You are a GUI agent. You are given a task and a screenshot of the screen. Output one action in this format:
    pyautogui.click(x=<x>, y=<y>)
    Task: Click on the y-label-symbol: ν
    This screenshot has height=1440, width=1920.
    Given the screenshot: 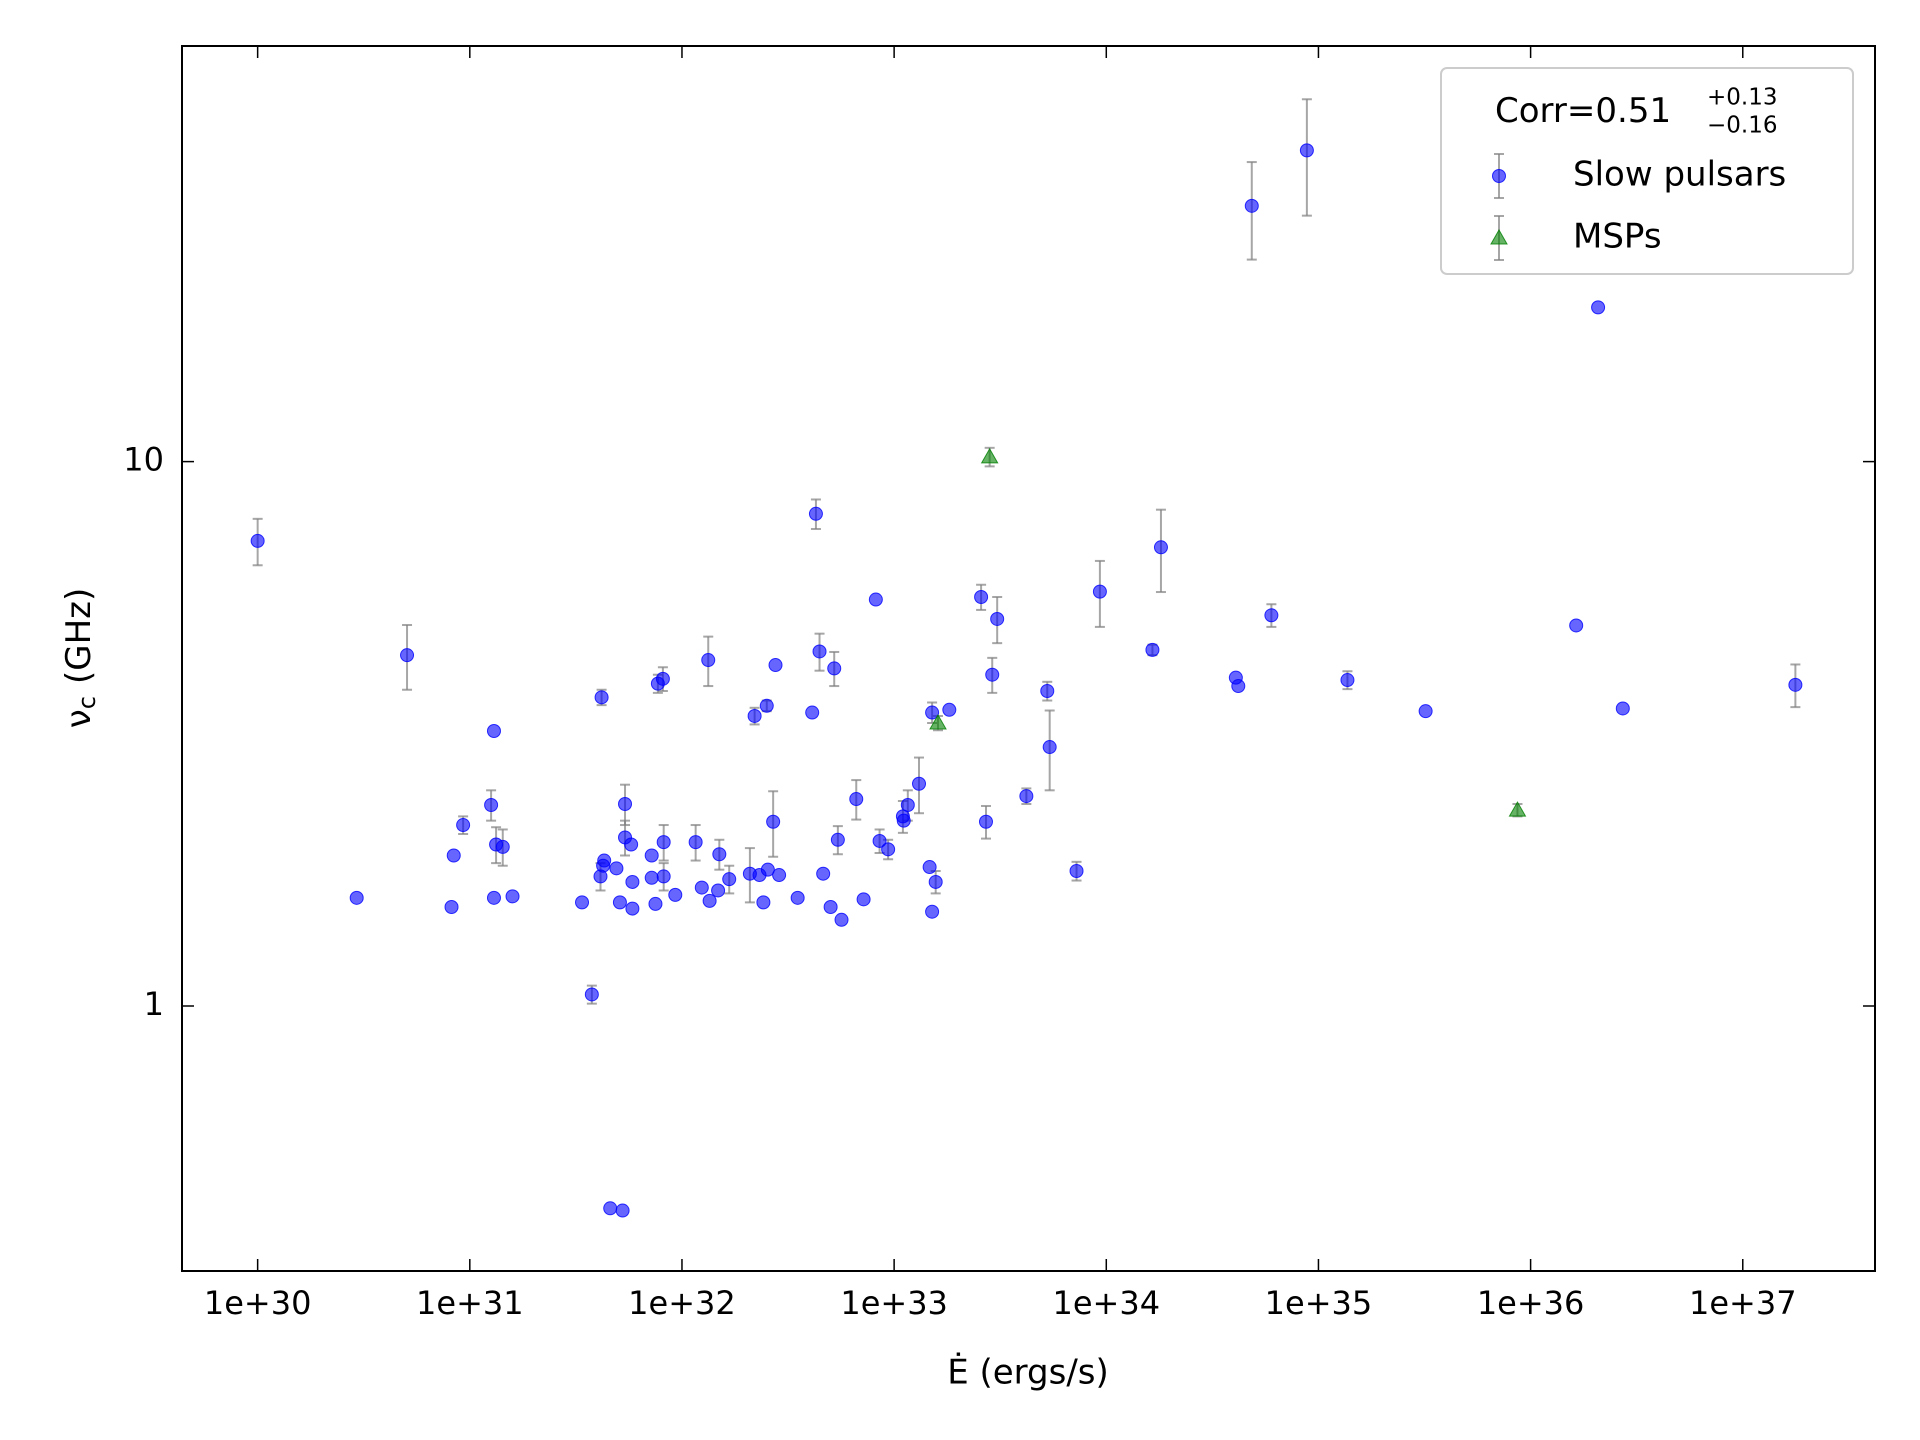 What is the action you would take?
    pyautogui.click(x=79, y=718)
    